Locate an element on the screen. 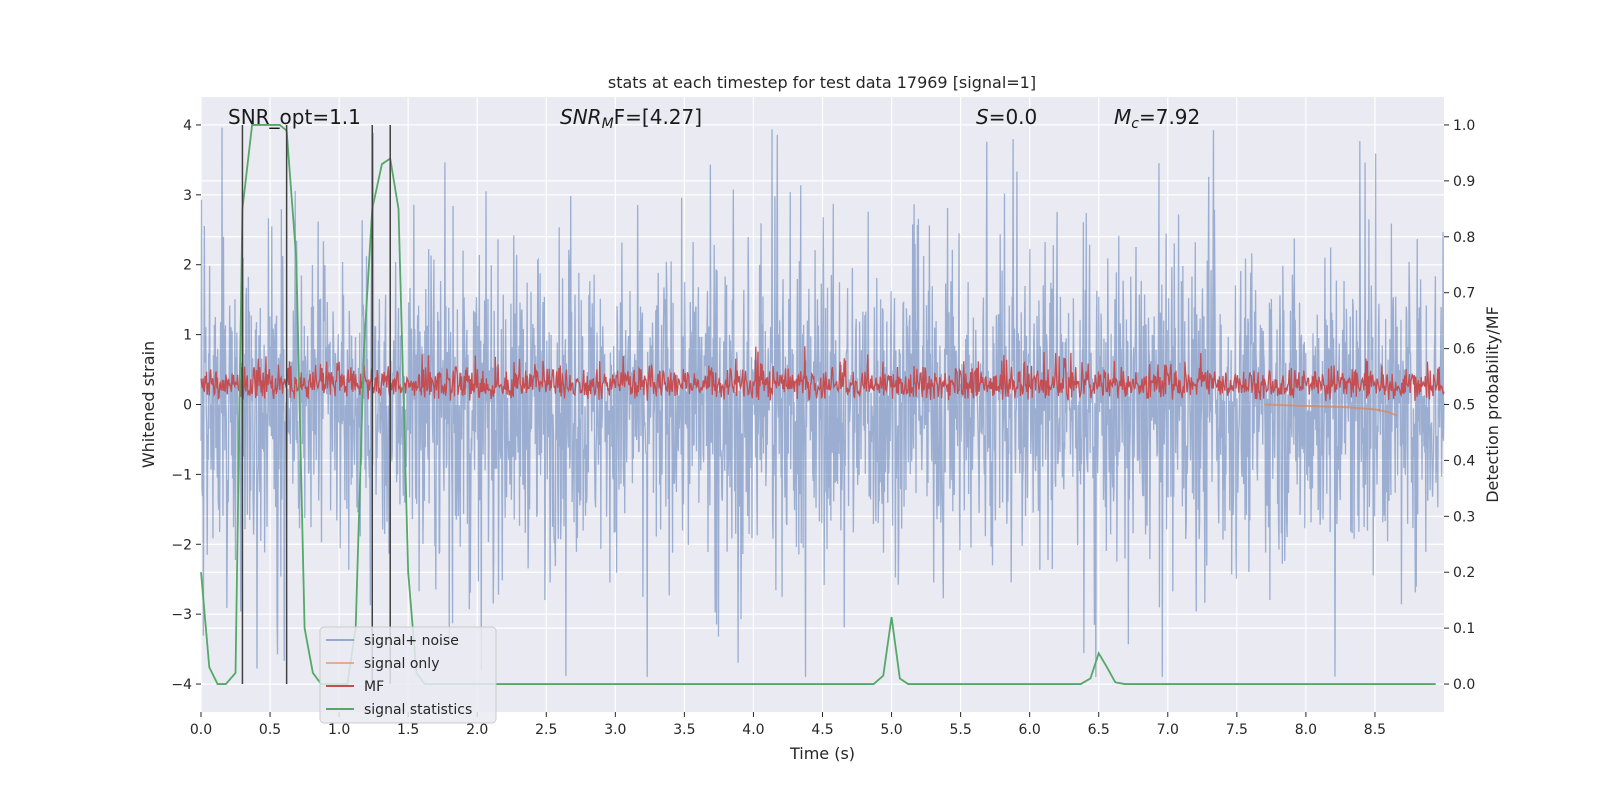 This screenshot has height=800, width=1600. legend-entry-label: signal+ noise is located at coordinates (411, 641).